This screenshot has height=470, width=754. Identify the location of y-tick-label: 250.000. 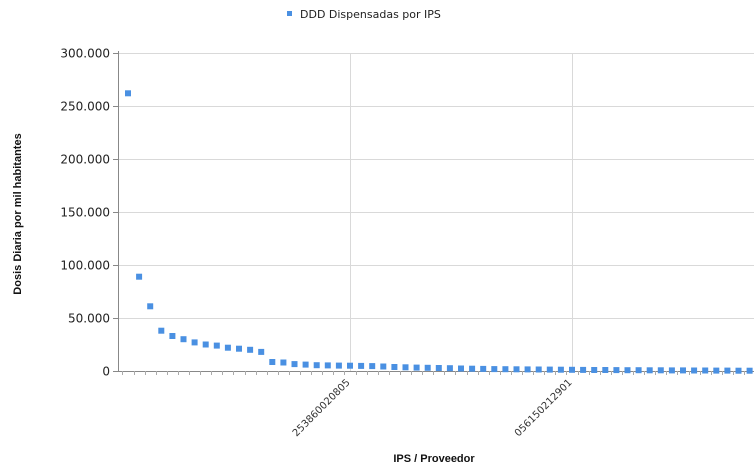
(85, 107).